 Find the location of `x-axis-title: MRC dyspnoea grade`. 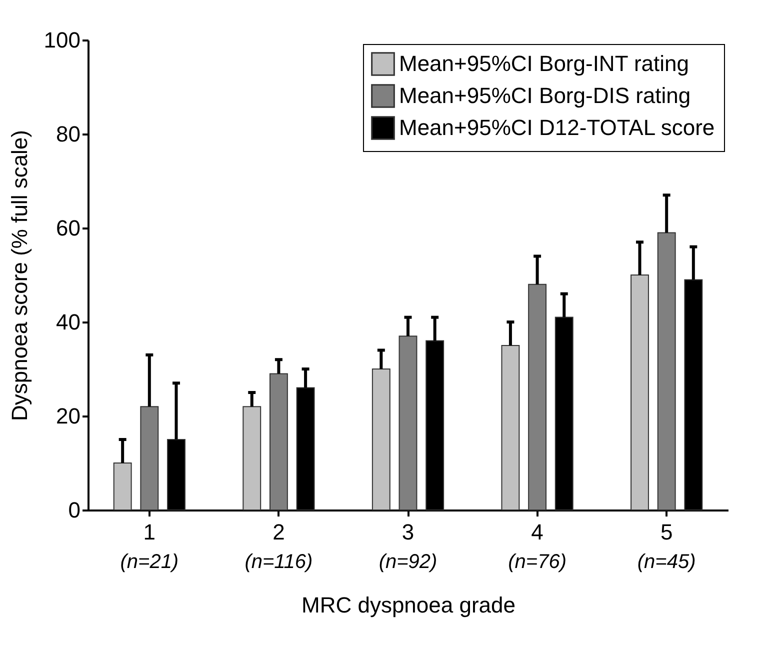

x-axis-title: MRC dyspnoea grade is located at coordinates (408, 605).